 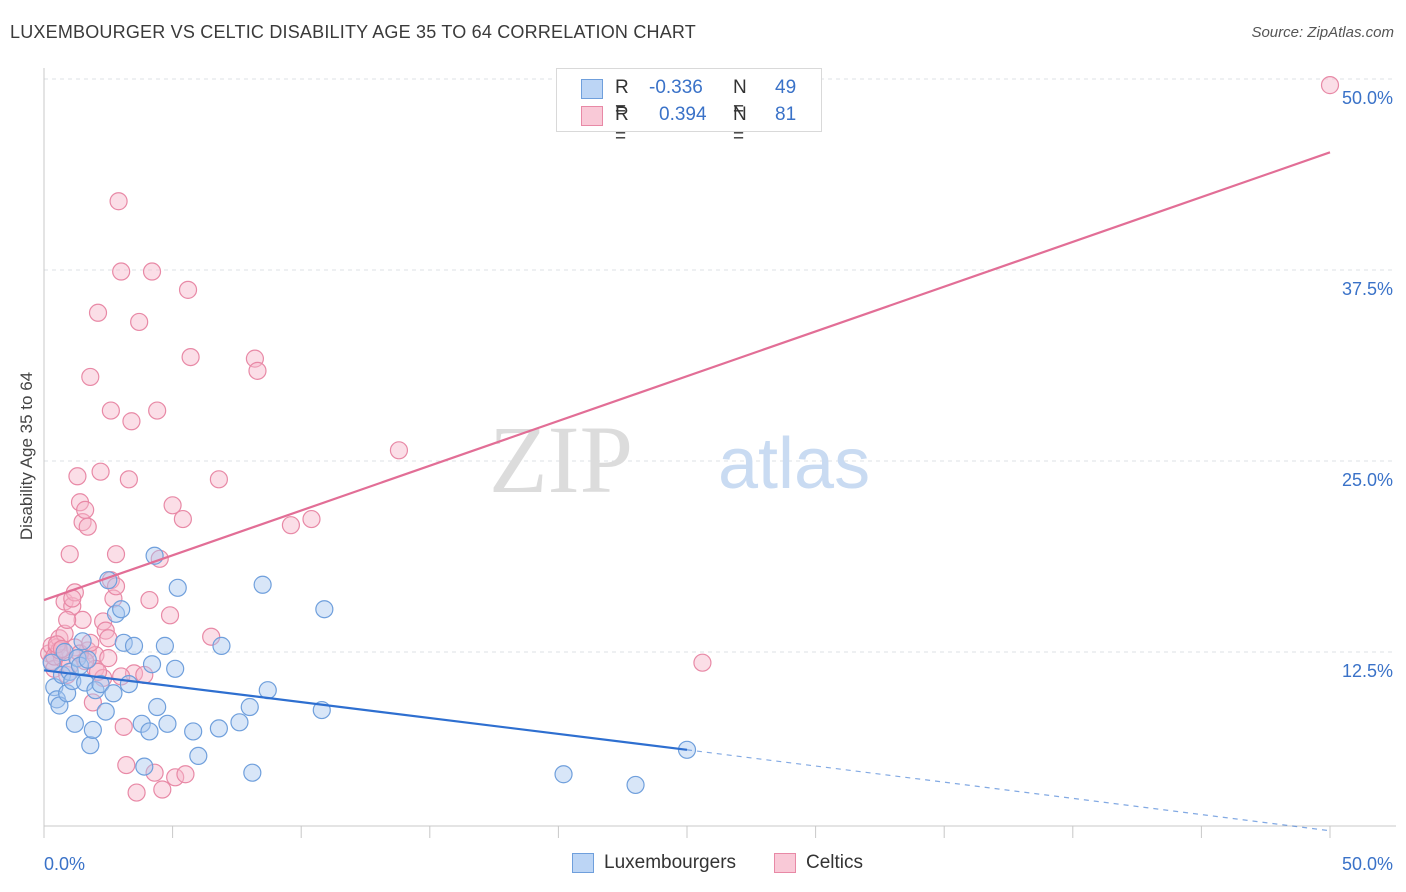 I want to click on x-tick-label: 50.0%, so click(x=1367, y=864).